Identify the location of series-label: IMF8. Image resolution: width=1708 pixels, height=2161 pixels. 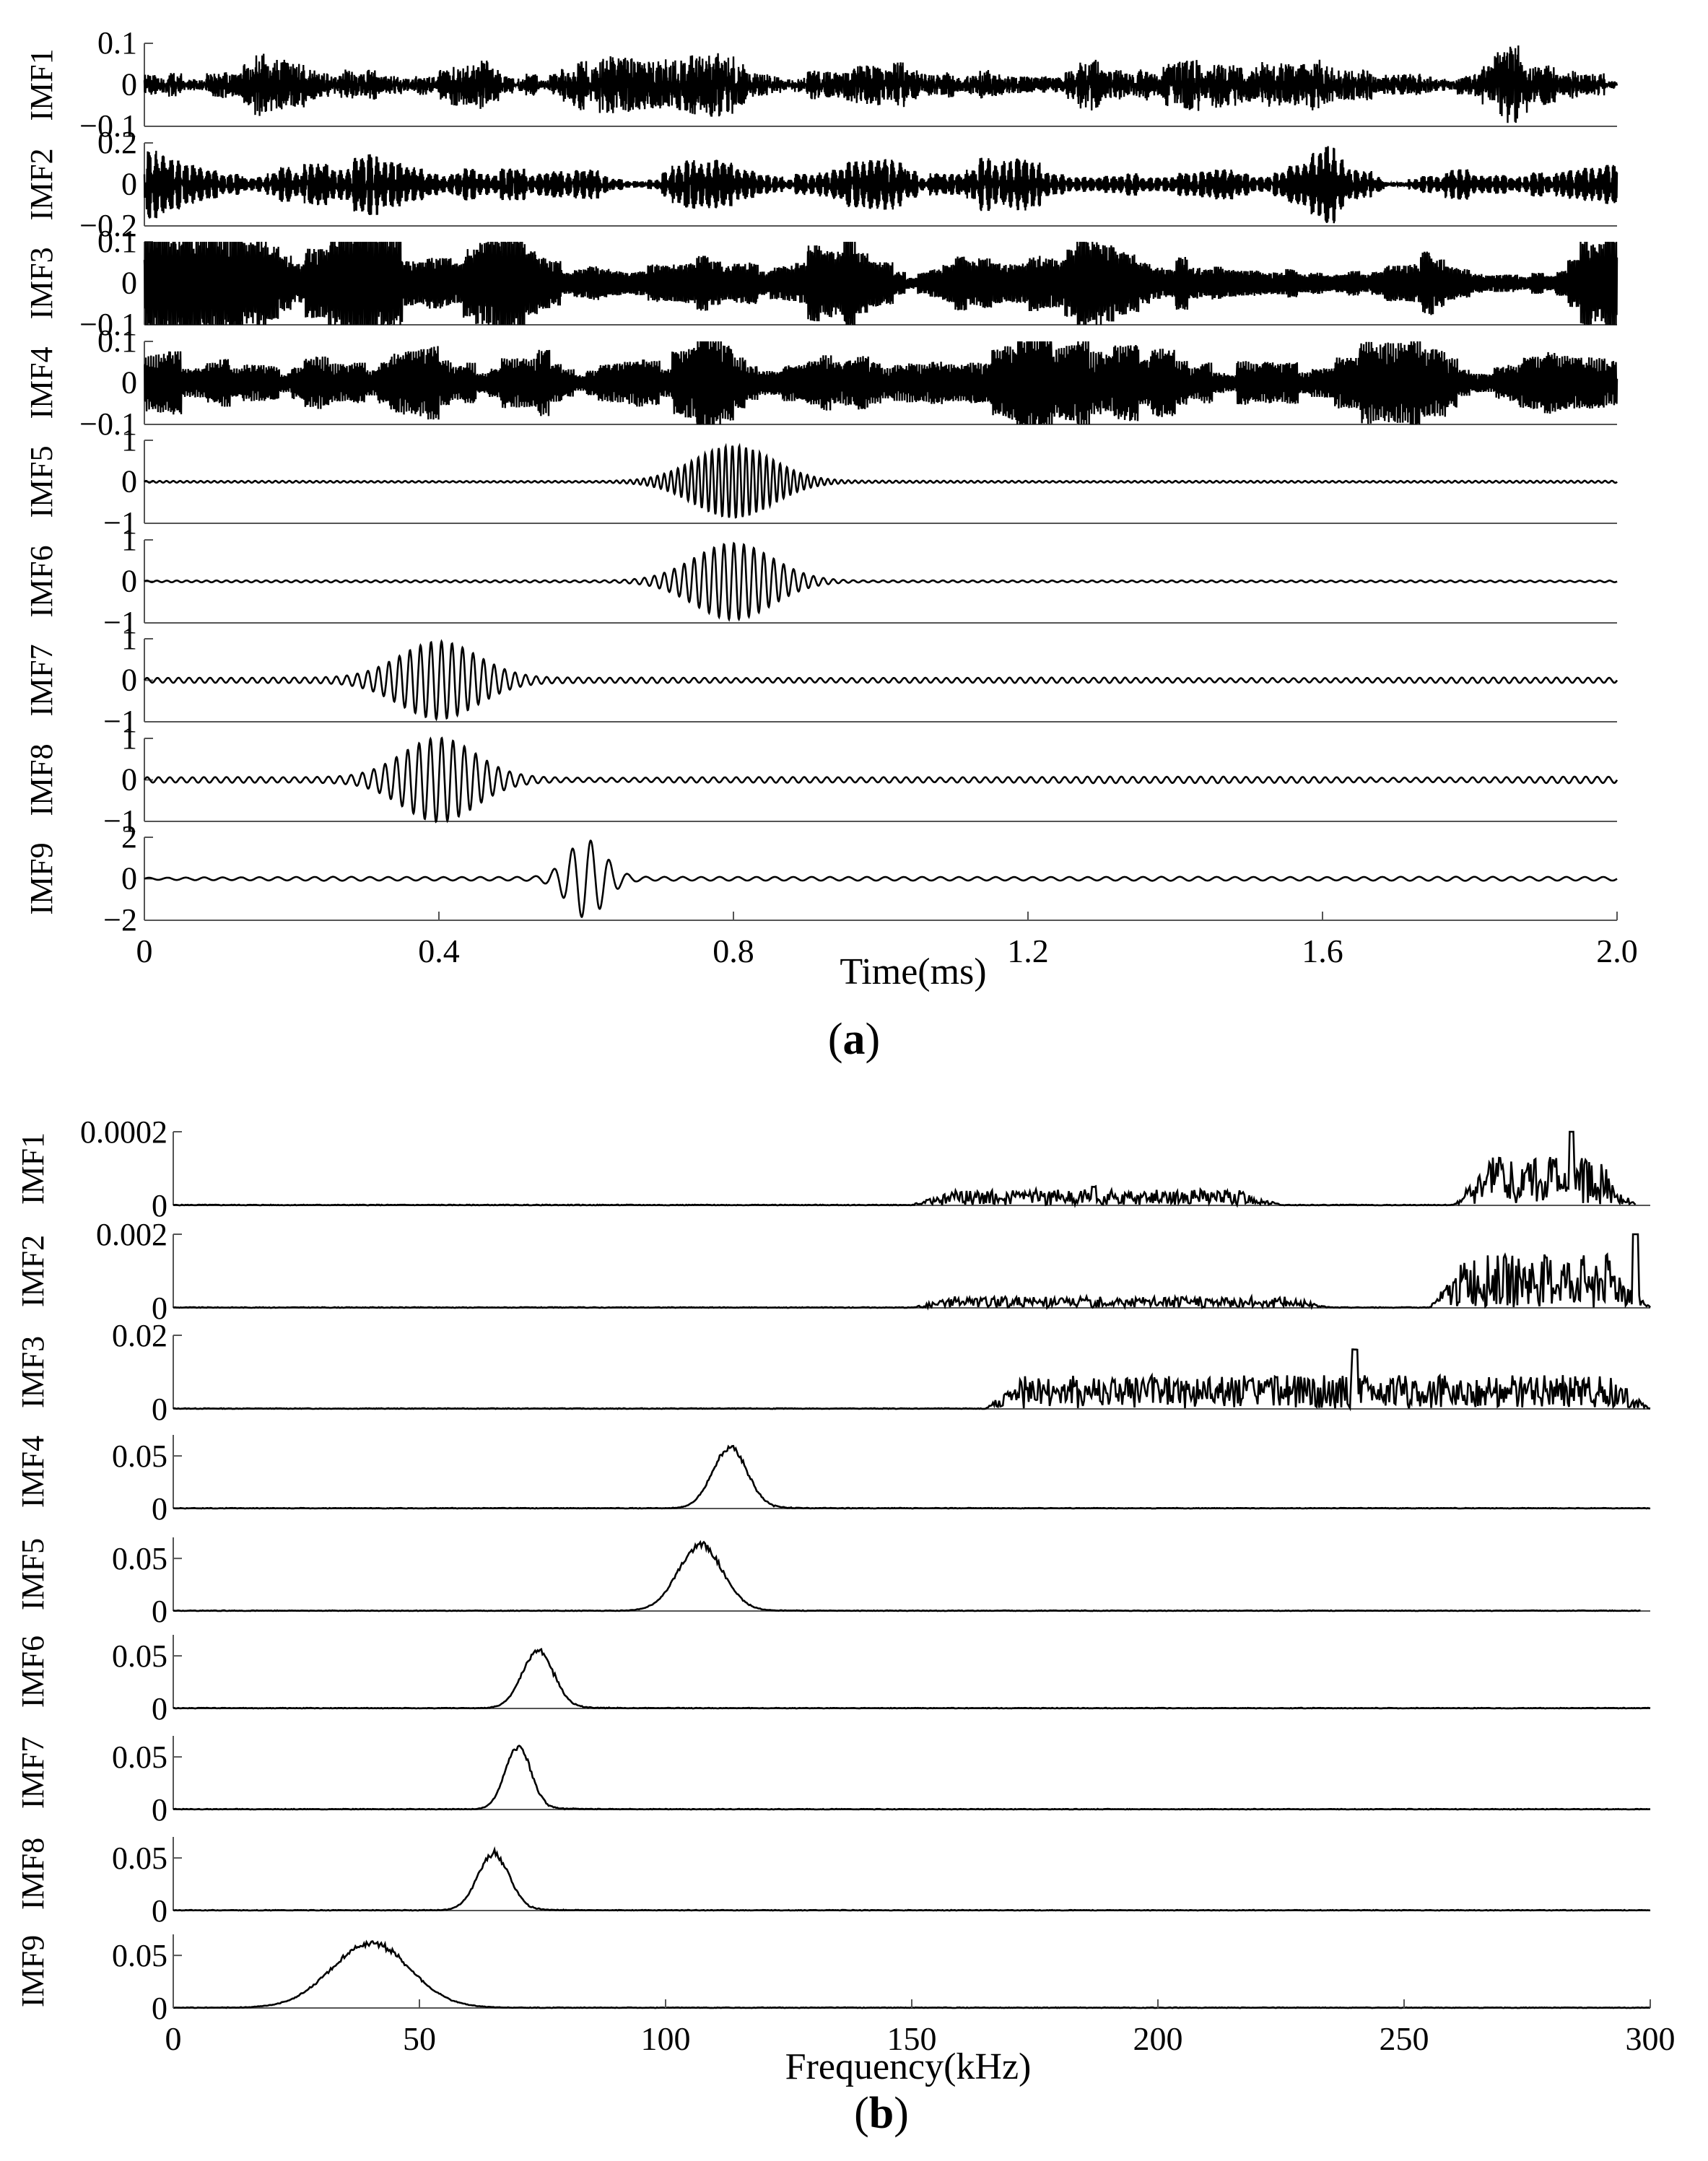
(33, 1874).